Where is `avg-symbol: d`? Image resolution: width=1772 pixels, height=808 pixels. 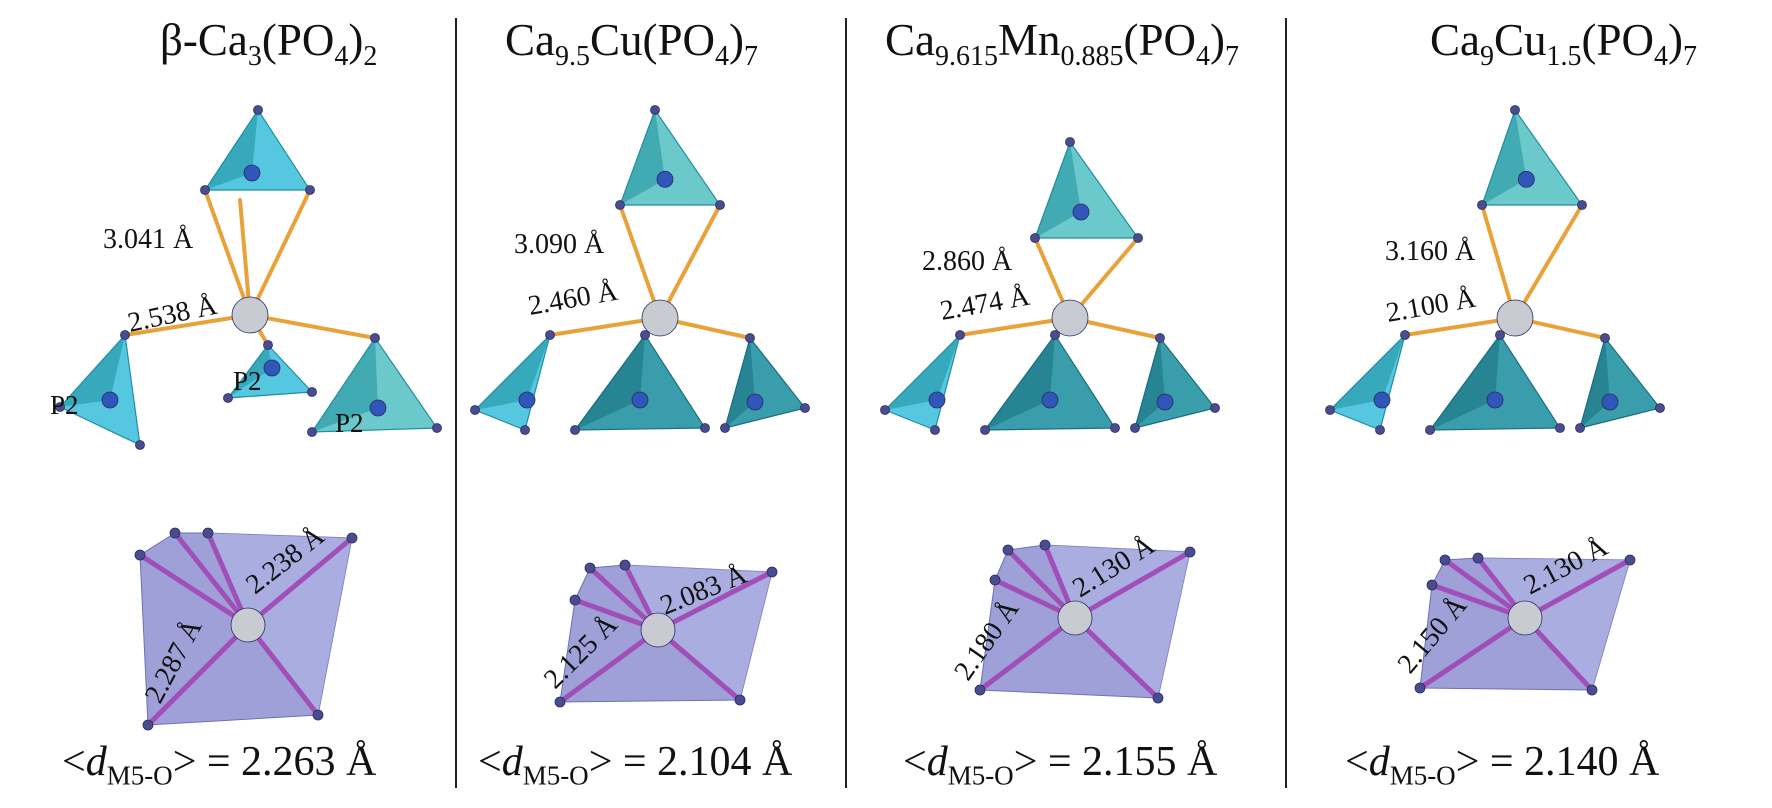
avg-symbol: d is located at coordinates (937, 762).